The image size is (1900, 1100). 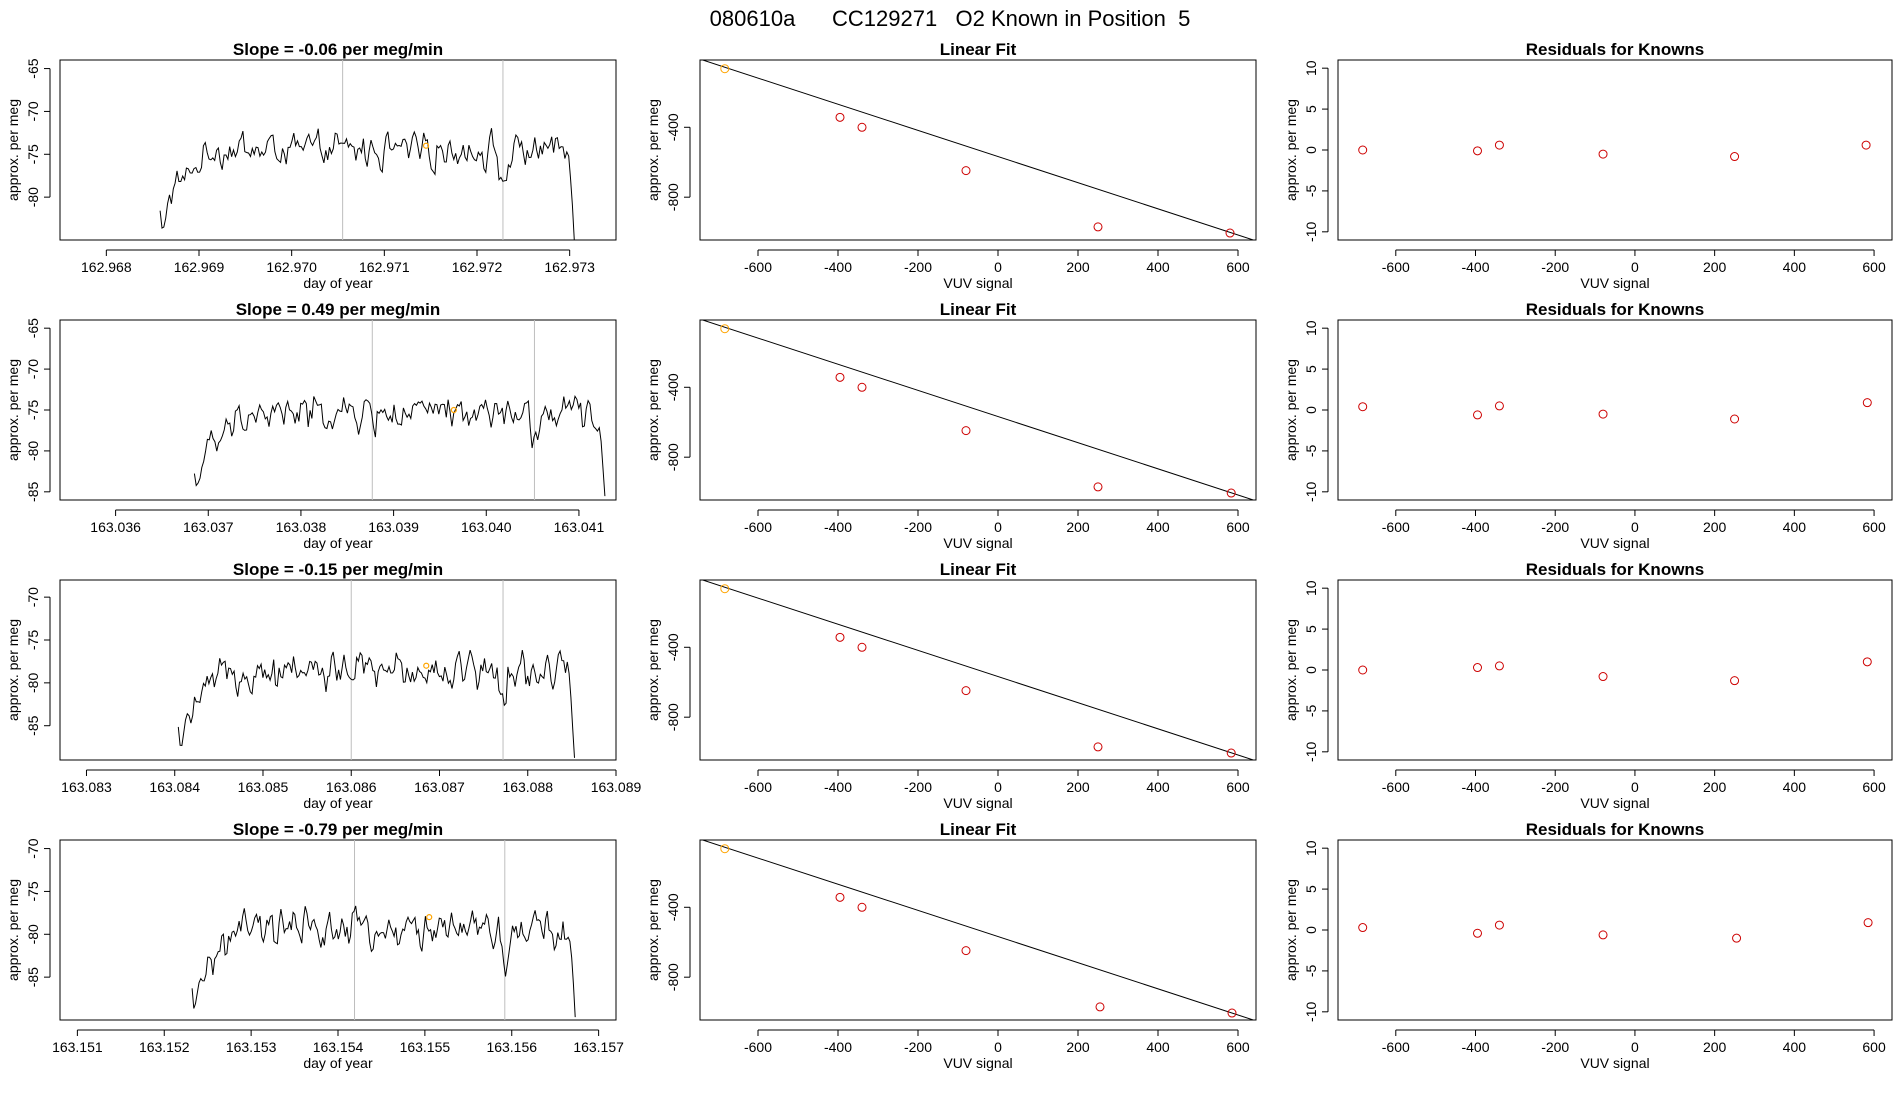 I want to click on x-tick-label: 163.153, so click(x=251, y=1047).